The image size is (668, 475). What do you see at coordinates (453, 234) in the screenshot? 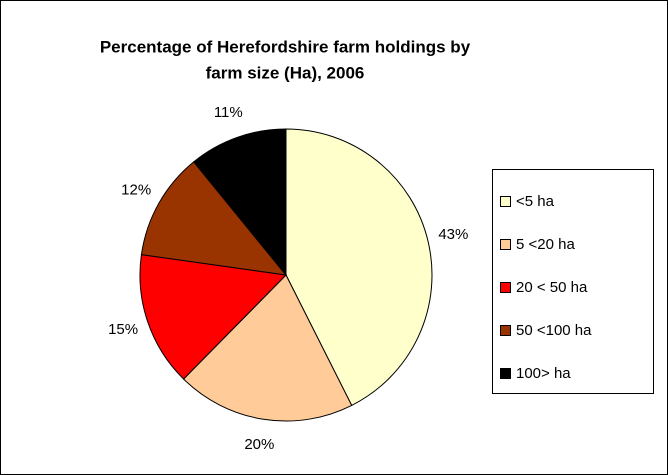
I see `data-label: 43%` at bounding box center [453, 234].